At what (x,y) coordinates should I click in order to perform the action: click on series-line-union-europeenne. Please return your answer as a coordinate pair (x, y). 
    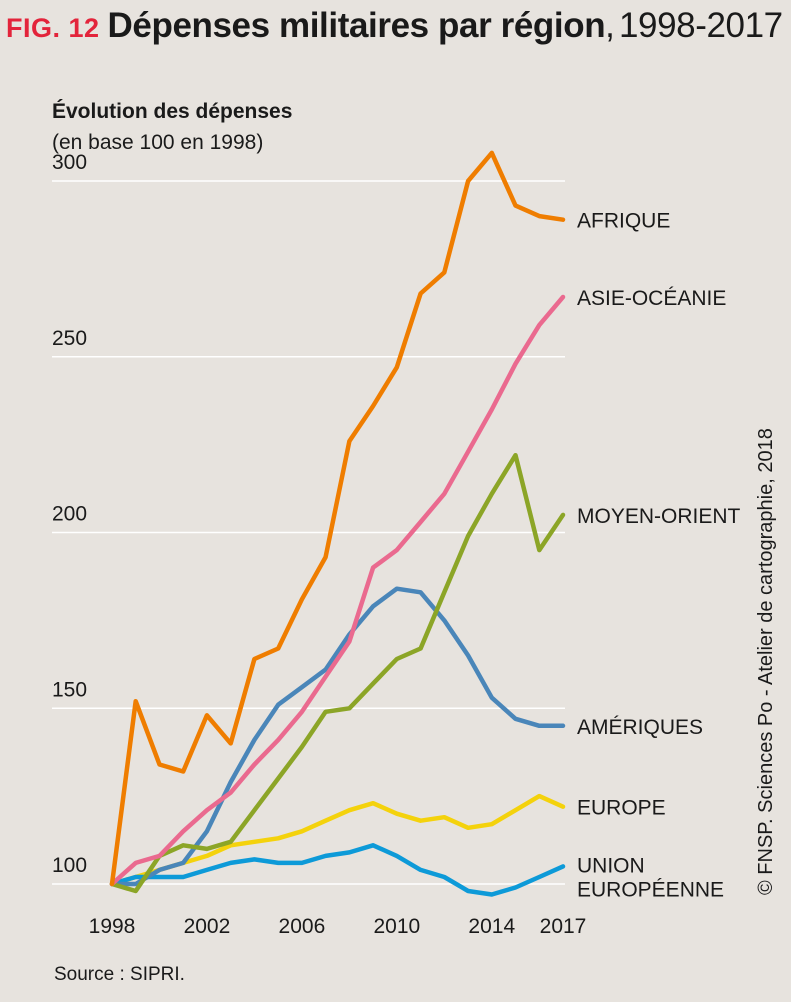
    Looking at the image, I should click on (337, 870).